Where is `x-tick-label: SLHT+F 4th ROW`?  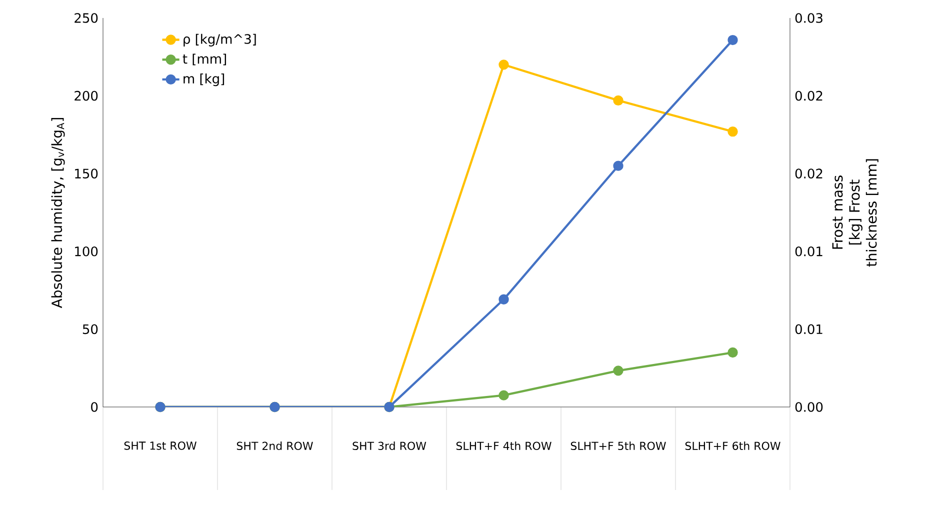 x-tick-label: SLHT+F 4th ROW is located at coordinates (504, 446).